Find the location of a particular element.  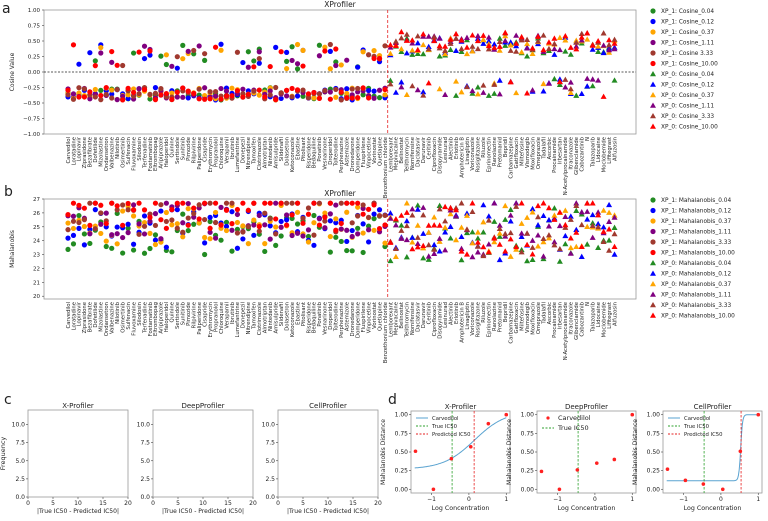

plot-frame is located at coordinates (203, 453).